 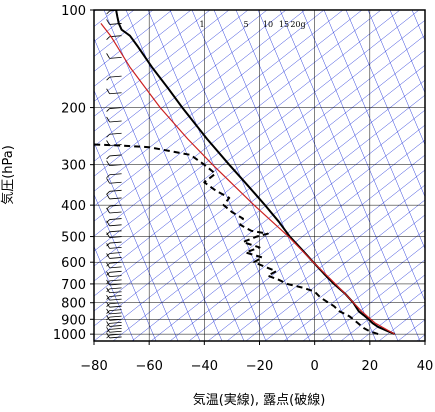 I want to click on x-tick-label: −60, so click(x=148, y=366).